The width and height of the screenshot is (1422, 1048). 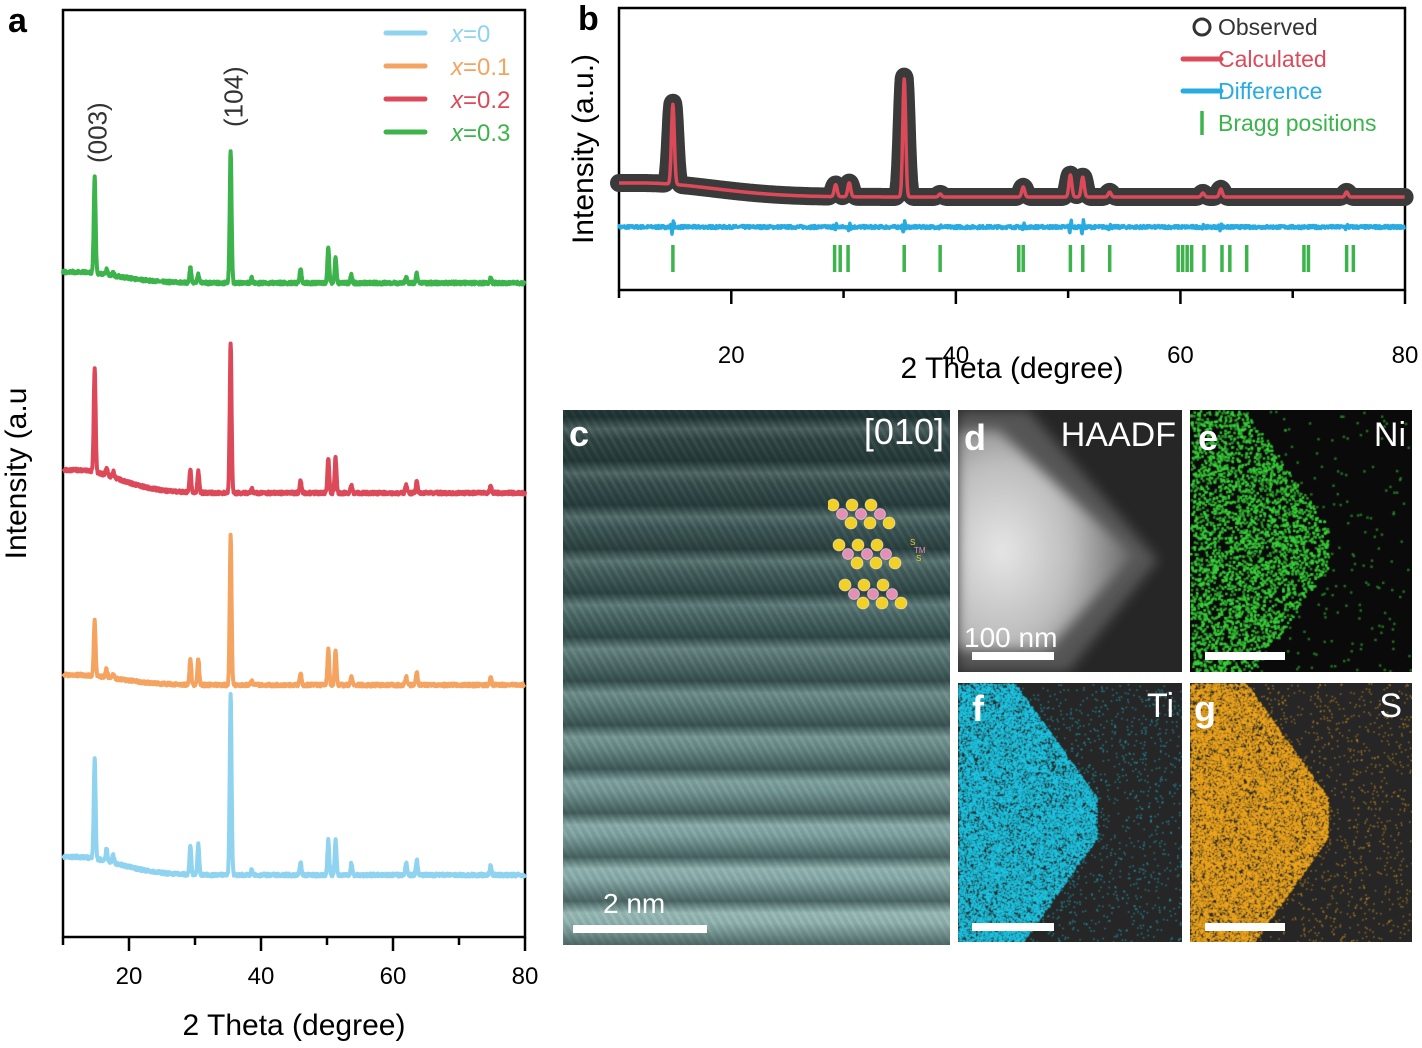 What do you see at coordinates (393, 976) in the screenshot?
I see `chart-a-x-tick-label: 60` at bounding box center [393, 976].